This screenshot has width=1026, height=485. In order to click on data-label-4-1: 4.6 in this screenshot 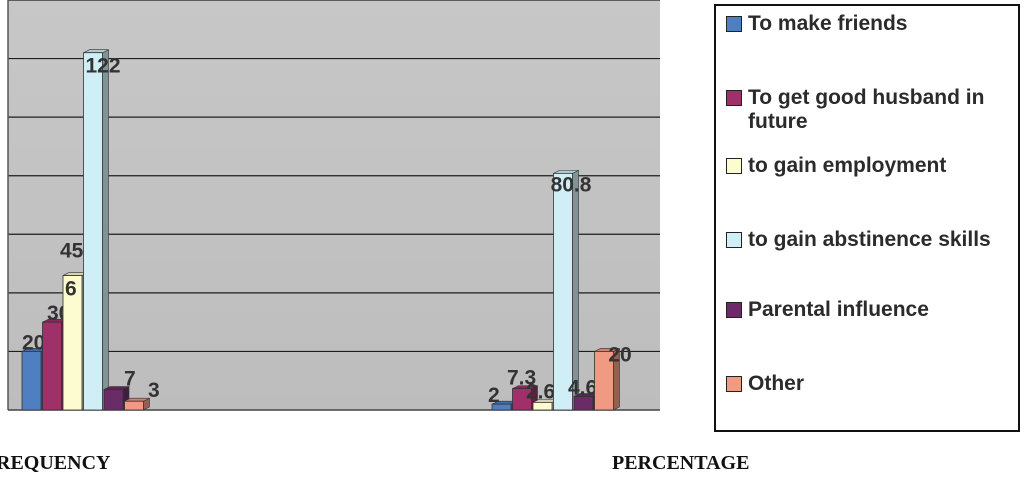, I will do `click(582, 388)`.